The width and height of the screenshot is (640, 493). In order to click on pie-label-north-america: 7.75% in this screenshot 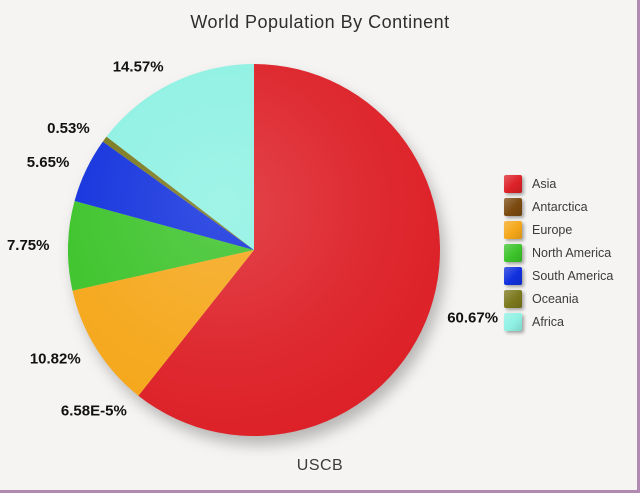, I will do `click(28, 245)`.